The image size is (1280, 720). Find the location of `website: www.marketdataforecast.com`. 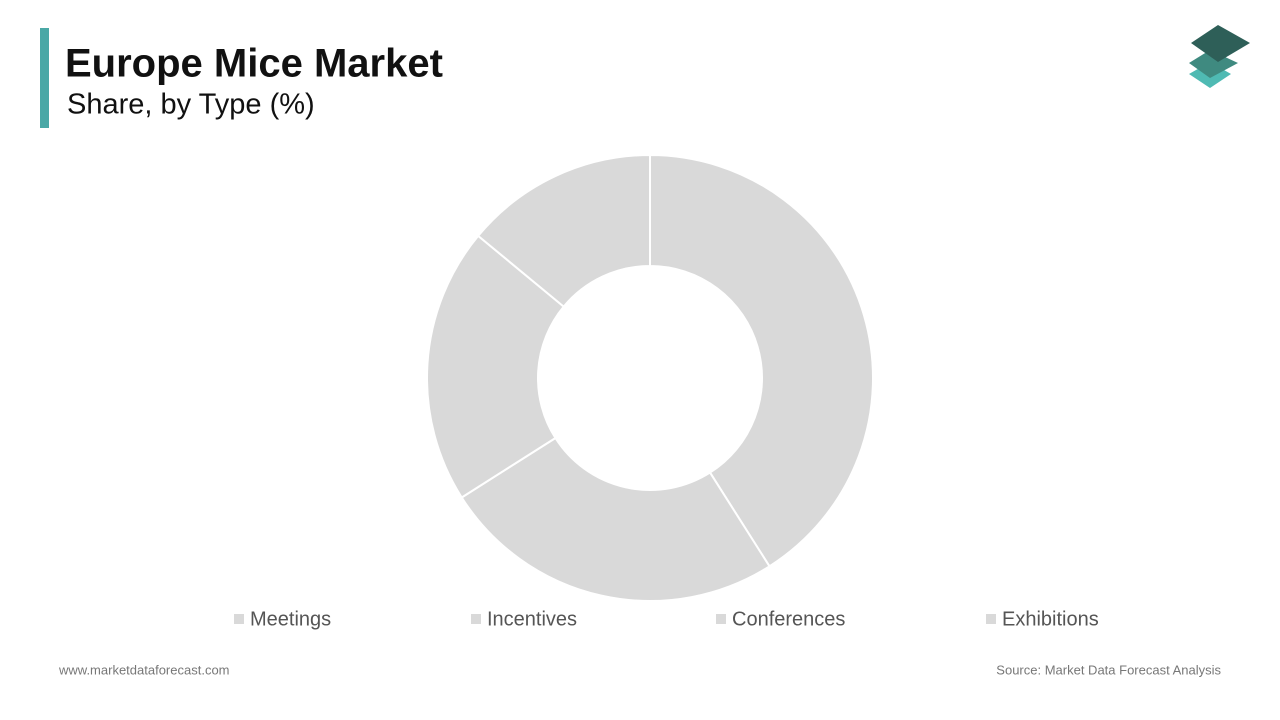

website: www.marketdataforecast.com is located at coordinates (144, 669).